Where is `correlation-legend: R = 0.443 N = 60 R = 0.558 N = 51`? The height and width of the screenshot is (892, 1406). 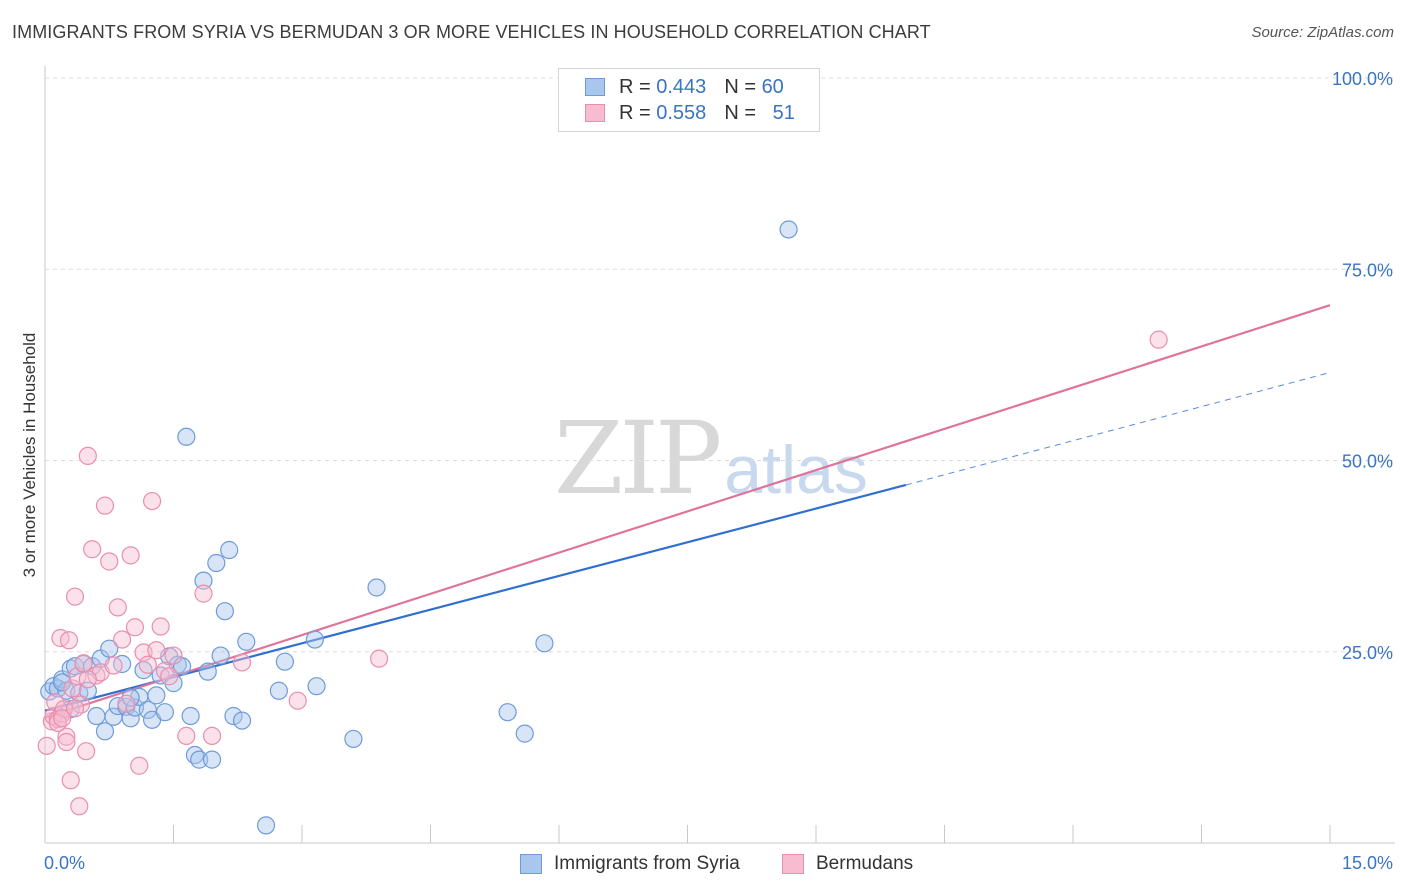
correlation-legend: R = 0.443 N = 60 R = 0.558 N = 51 is located at coordinates (689, 100).